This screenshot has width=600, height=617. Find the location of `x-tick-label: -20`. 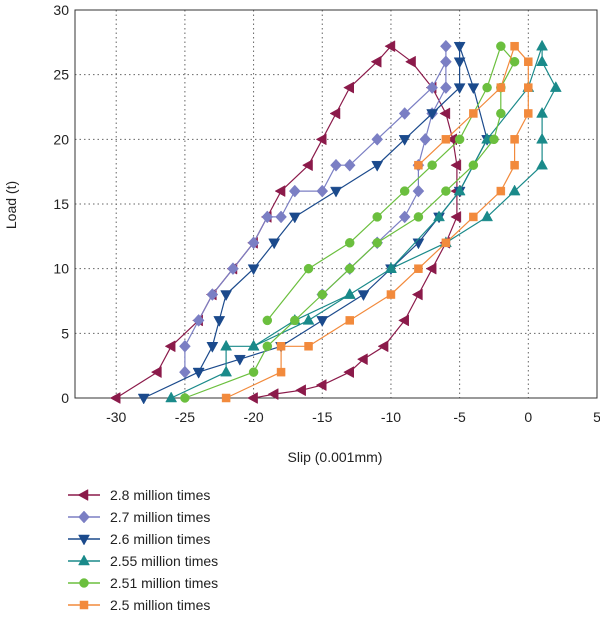

x-tick-label: -20 is located at coordinates (253, 417).